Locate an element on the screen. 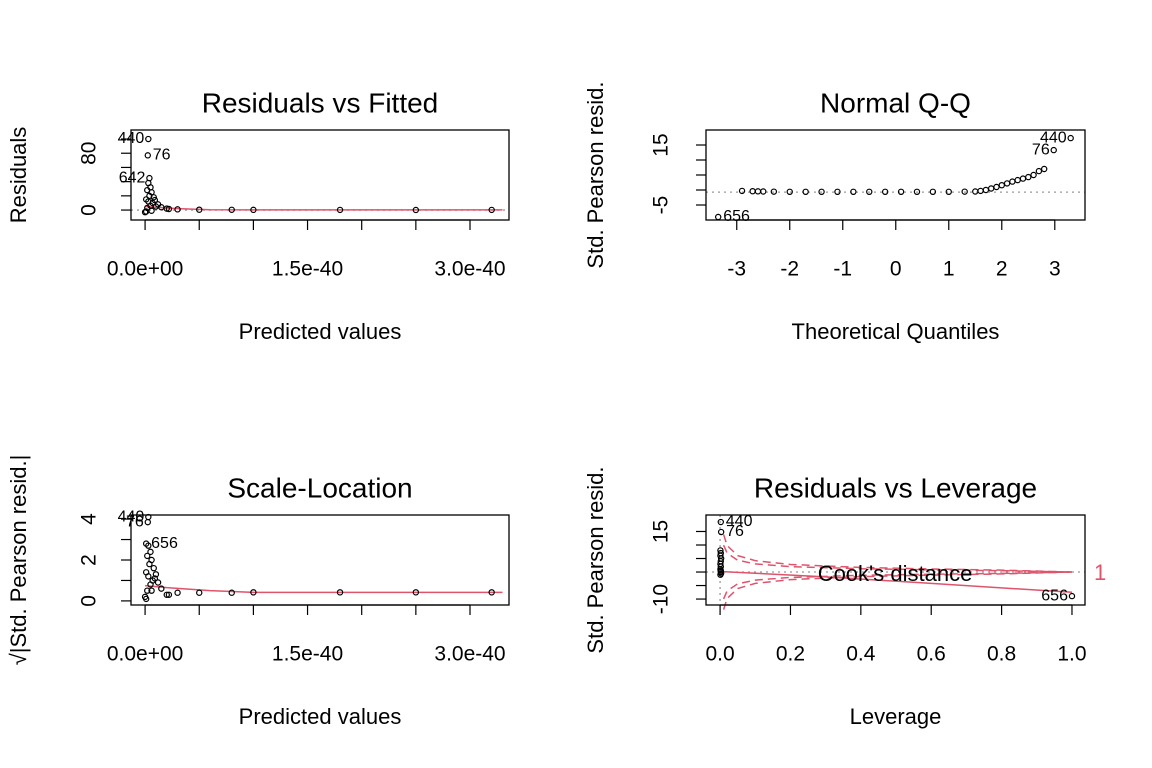 Image resolution: width=1152 pixels, height=768 pixels. panel-title: Residuals vs Leverage is located at coordinates (895, 487).